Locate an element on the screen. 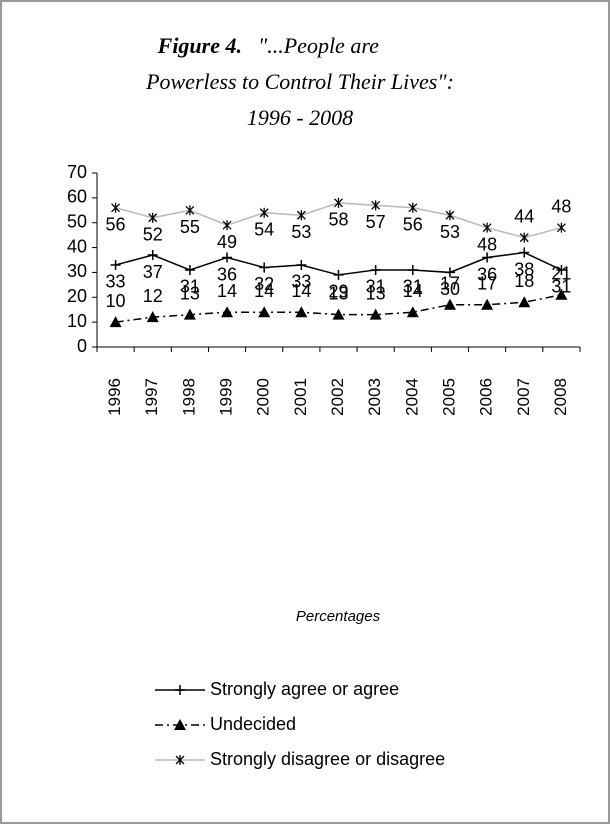 This screenshot has width=610, height=824. data-label: 29 is located at coordinates (338, 292).